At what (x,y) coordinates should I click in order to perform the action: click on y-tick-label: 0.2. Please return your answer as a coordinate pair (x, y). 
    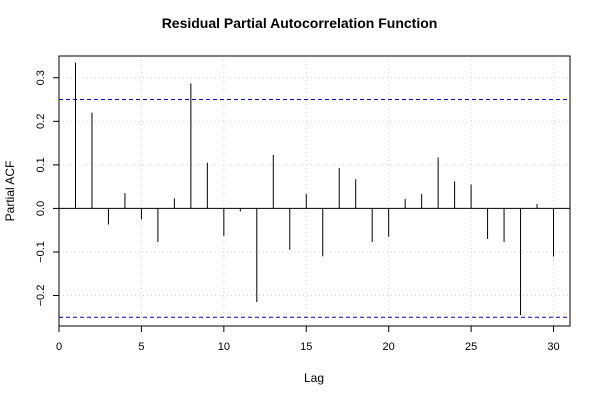
    Looking at the image, I should click on (41, 121).